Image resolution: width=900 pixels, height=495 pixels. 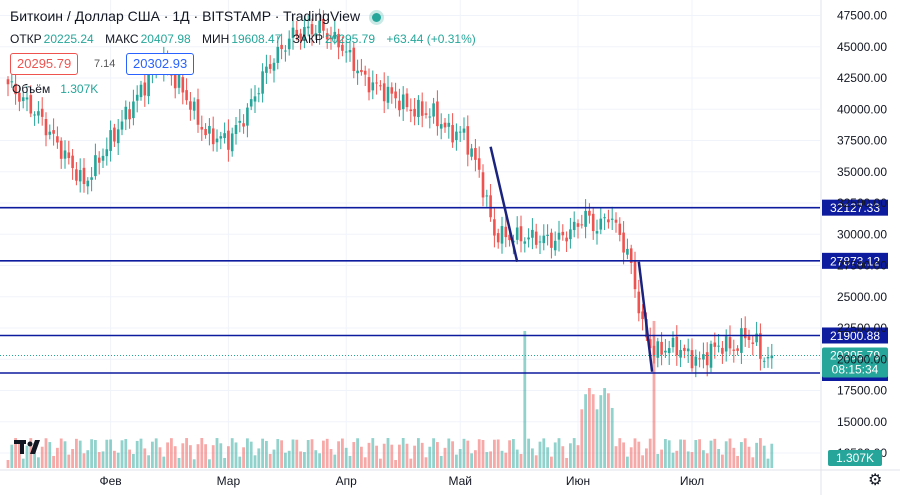 I want to click on buy-price-button: 20302.93, so click(x=160, y=64).